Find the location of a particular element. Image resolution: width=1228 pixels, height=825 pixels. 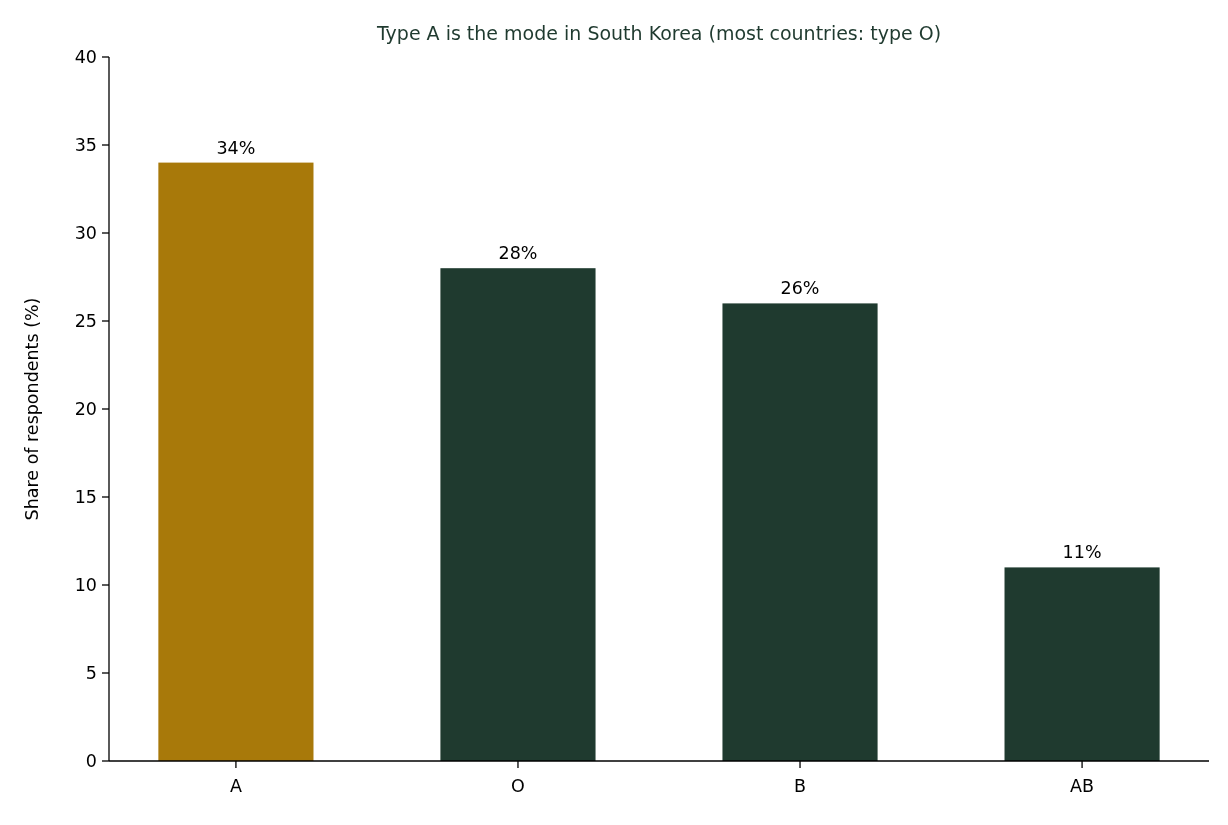

y-tick-label: 15 is located at coordinates (85, 497).